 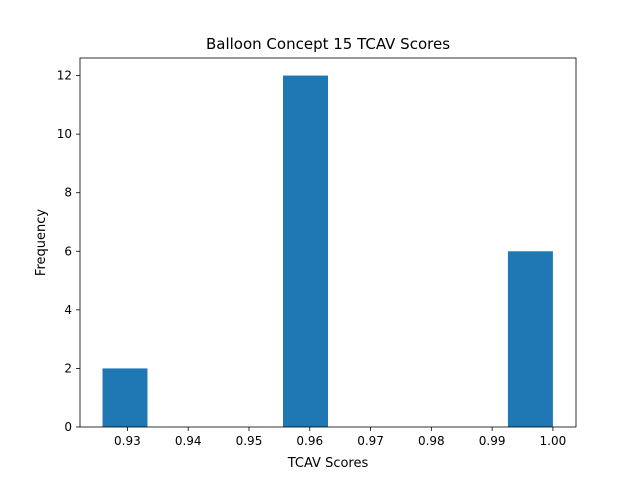 I want to click on y-tick-label: 12, so click(x=64, y=76).